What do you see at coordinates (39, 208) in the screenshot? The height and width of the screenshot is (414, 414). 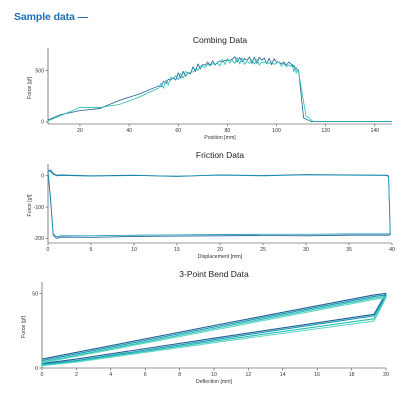 I see `y-tick-label: -100` at bounding box center [39, 208].